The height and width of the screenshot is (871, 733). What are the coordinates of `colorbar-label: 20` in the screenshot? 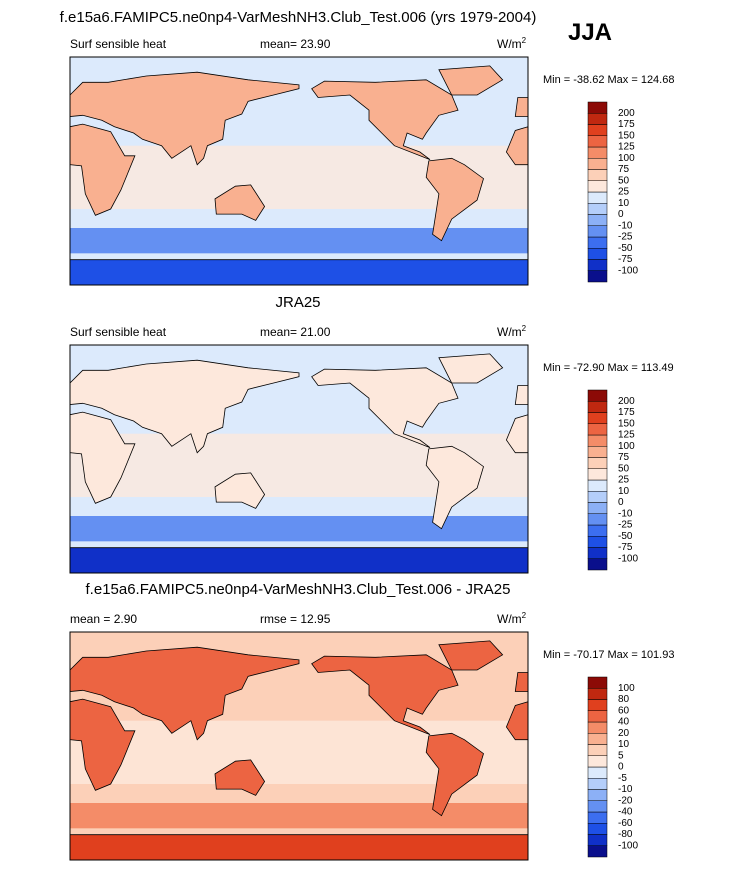 It's located at (624, 733).